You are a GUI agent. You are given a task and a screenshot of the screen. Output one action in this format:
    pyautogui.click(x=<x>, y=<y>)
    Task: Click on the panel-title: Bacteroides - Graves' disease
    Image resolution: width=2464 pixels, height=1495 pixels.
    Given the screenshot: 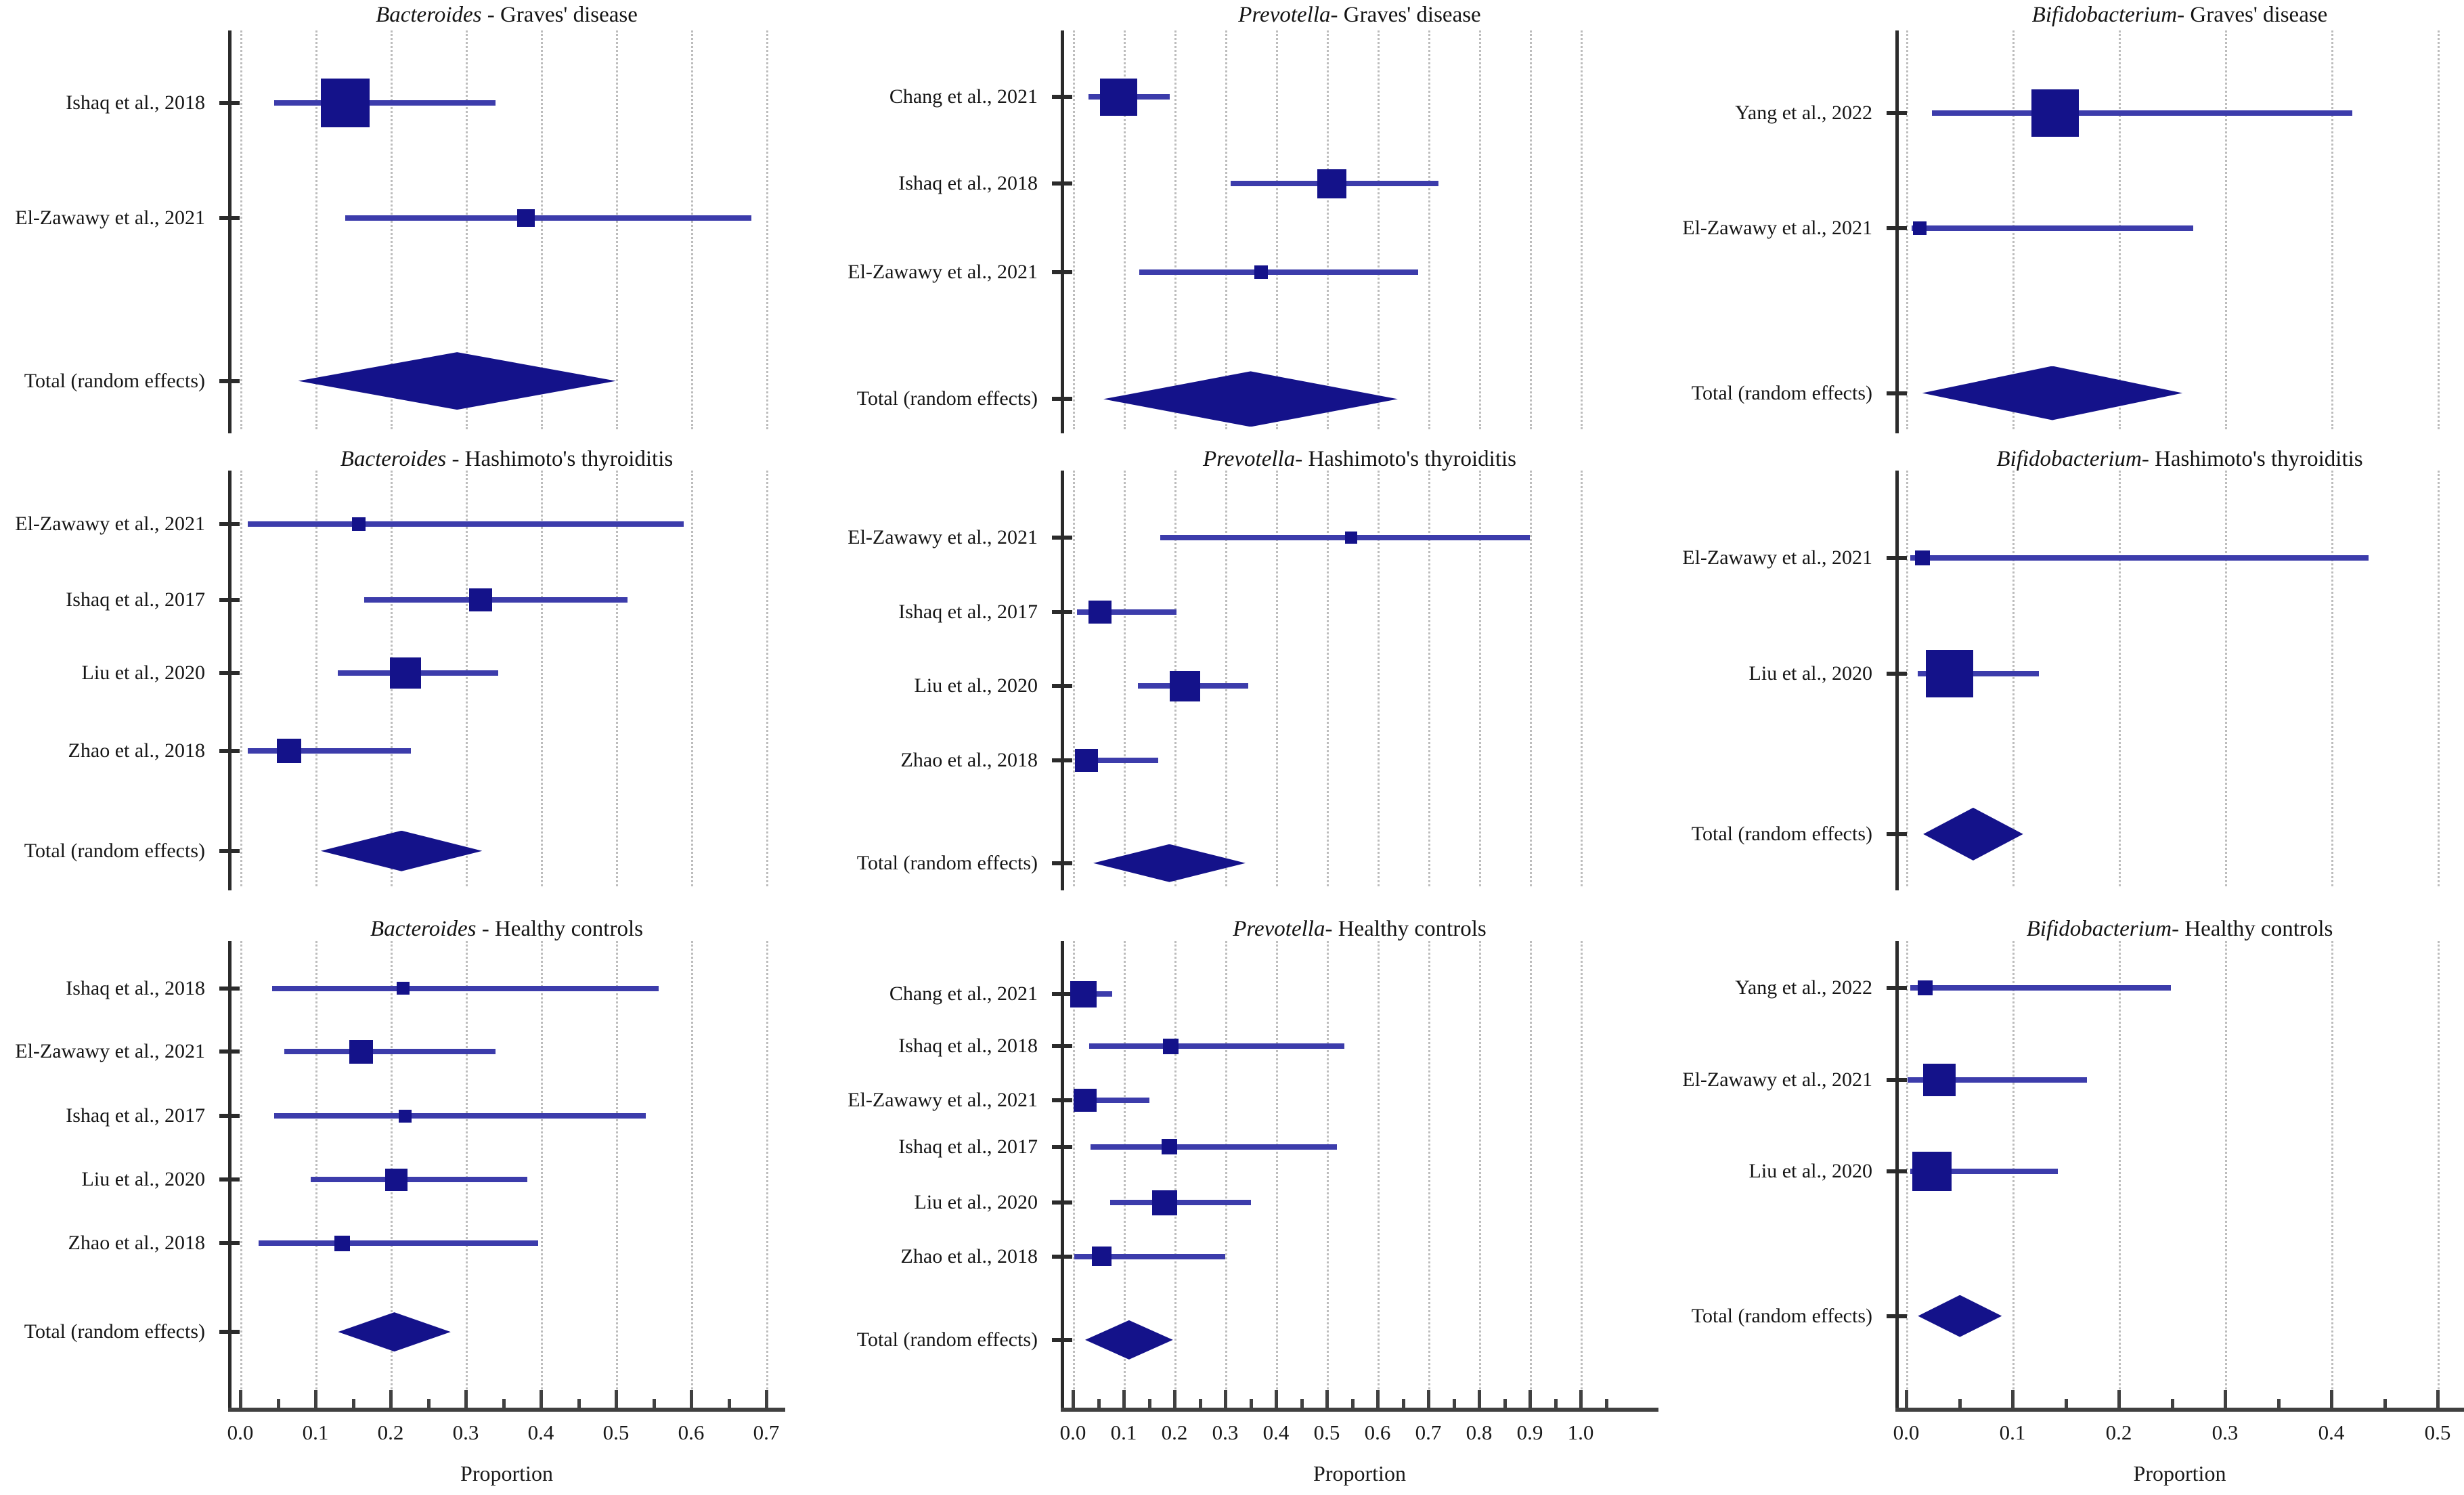 What is the action you would take?
    pyautogui.click(x=507, y=15)
    